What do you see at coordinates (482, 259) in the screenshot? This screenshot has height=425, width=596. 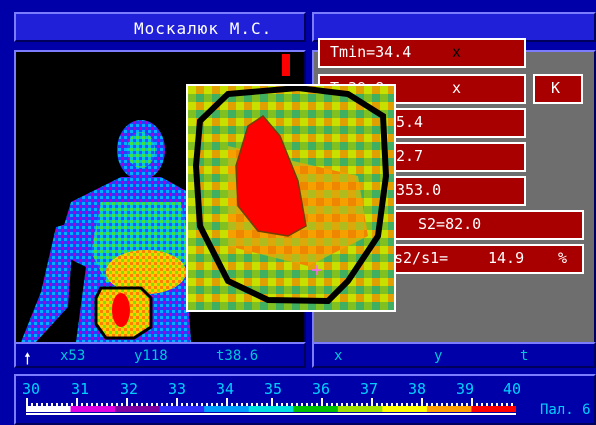 I see `ratio-readout: s2/s1= 14.9 %` at bounding box center [482, 259].